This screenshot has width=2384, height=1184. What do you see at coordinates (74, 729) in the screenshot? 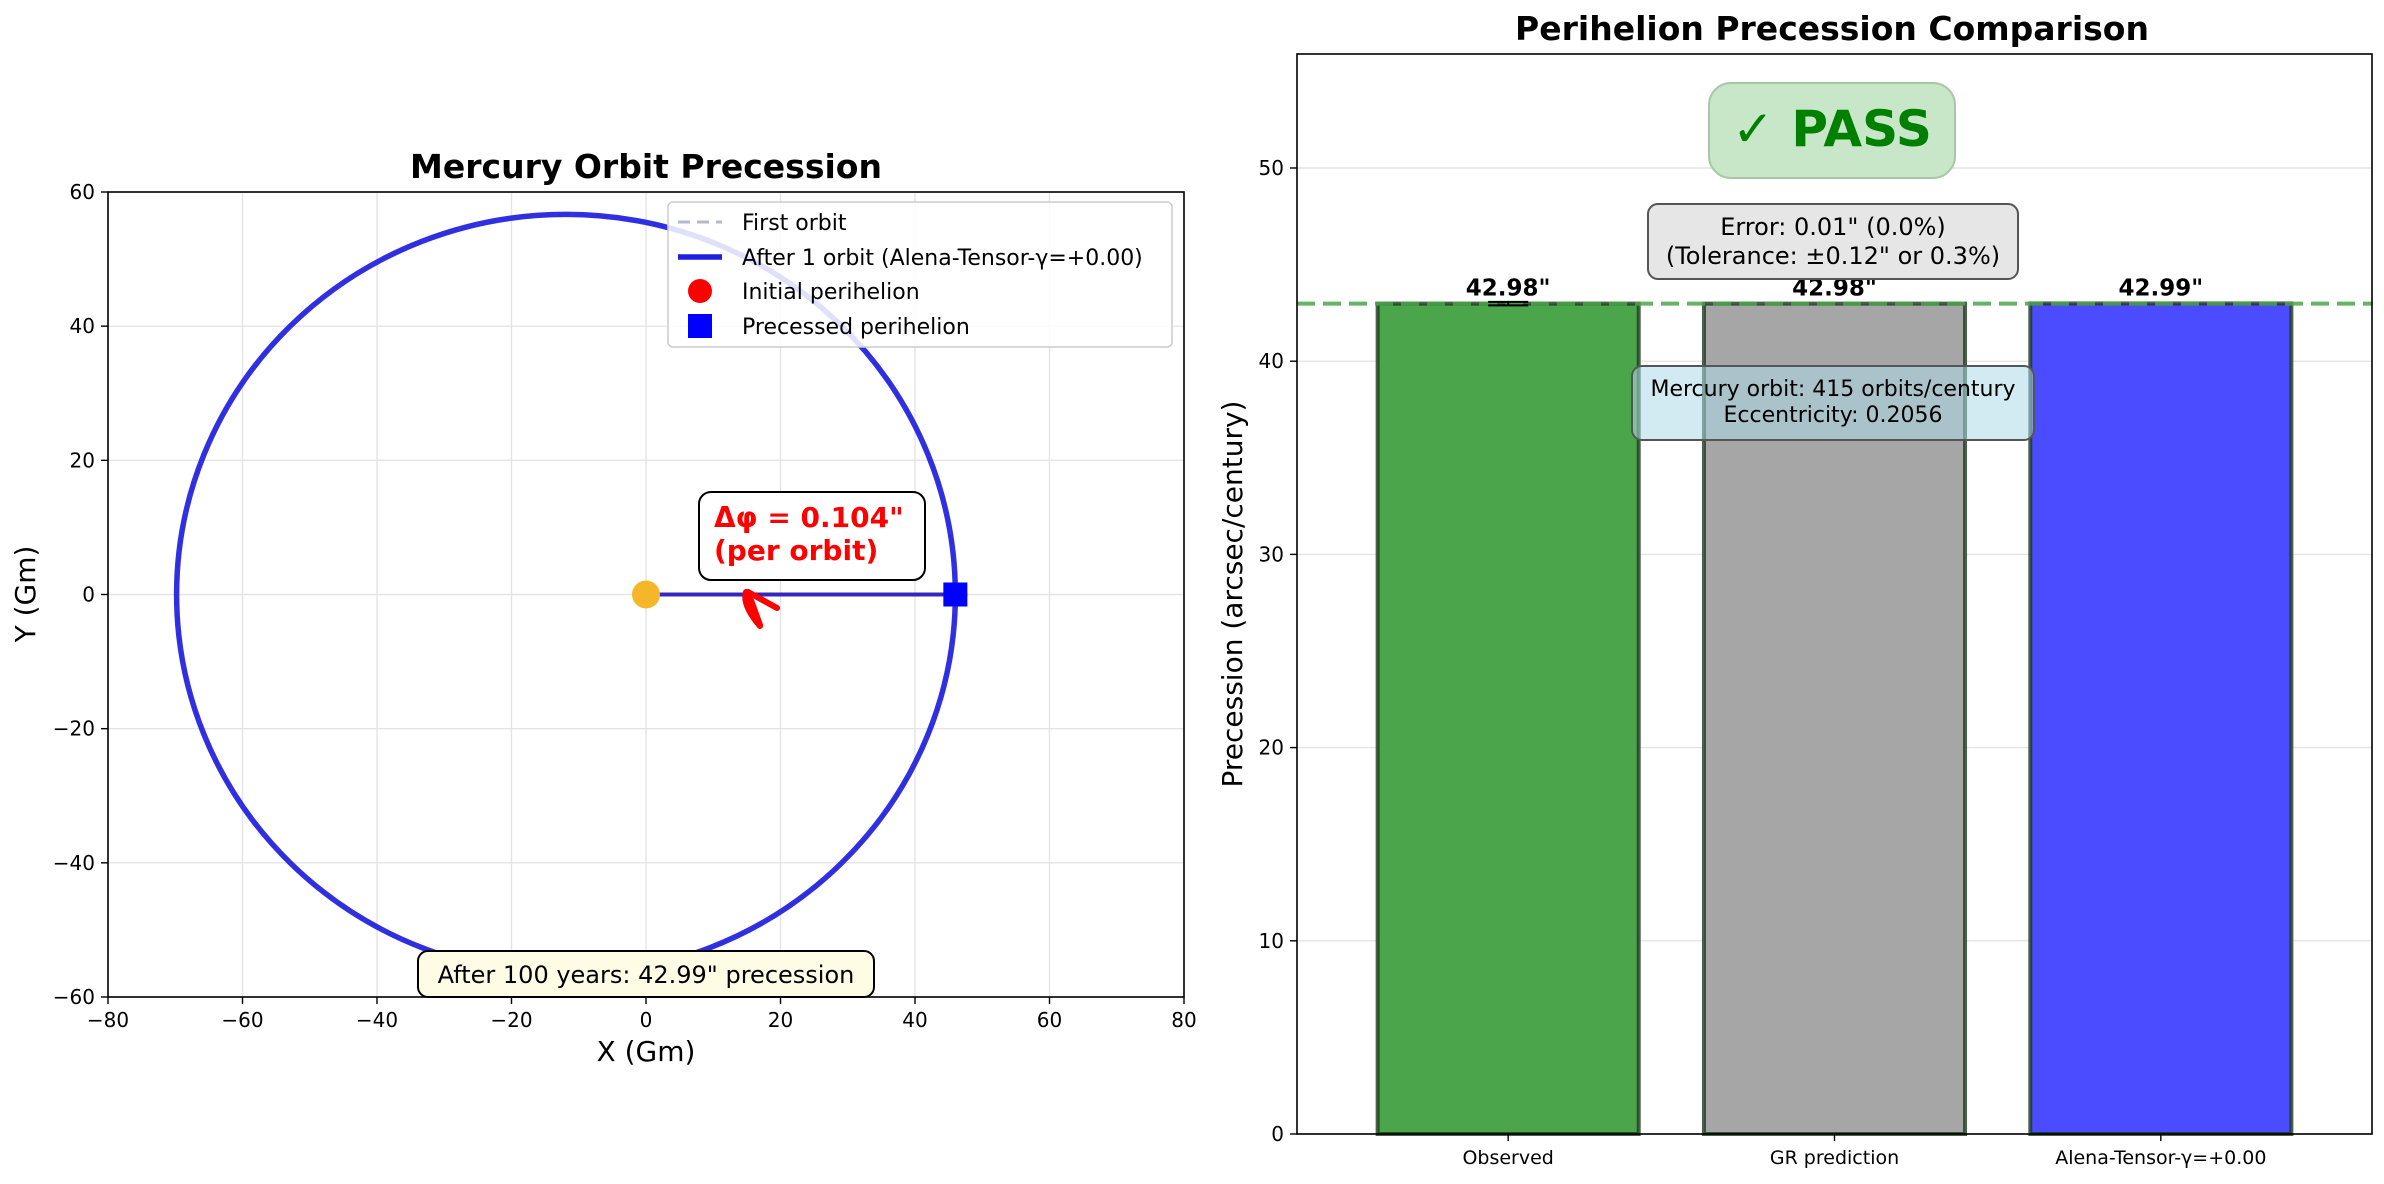
I see `y-tick-label: −20` at bounding box center [74, 729].